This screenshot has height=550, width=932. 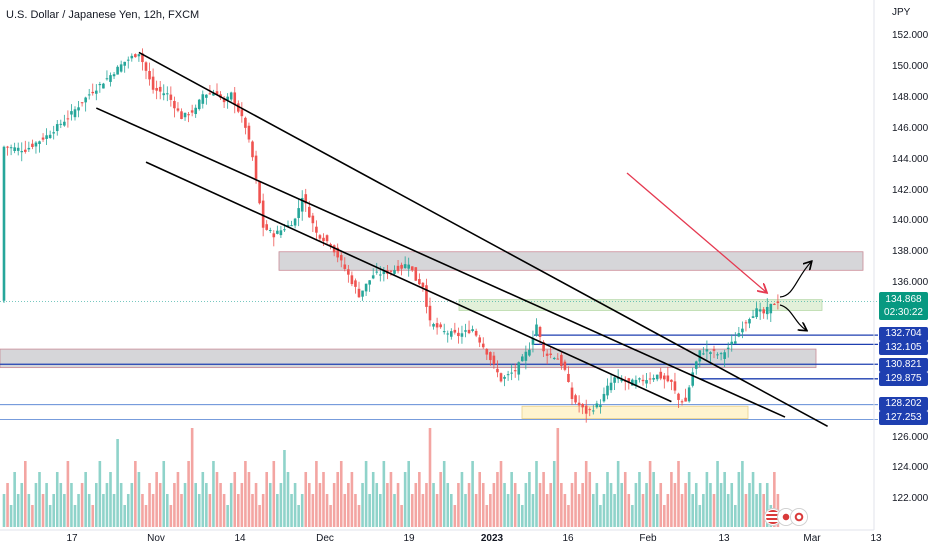 I want to click on zone-support, so click(x=408, y=358).